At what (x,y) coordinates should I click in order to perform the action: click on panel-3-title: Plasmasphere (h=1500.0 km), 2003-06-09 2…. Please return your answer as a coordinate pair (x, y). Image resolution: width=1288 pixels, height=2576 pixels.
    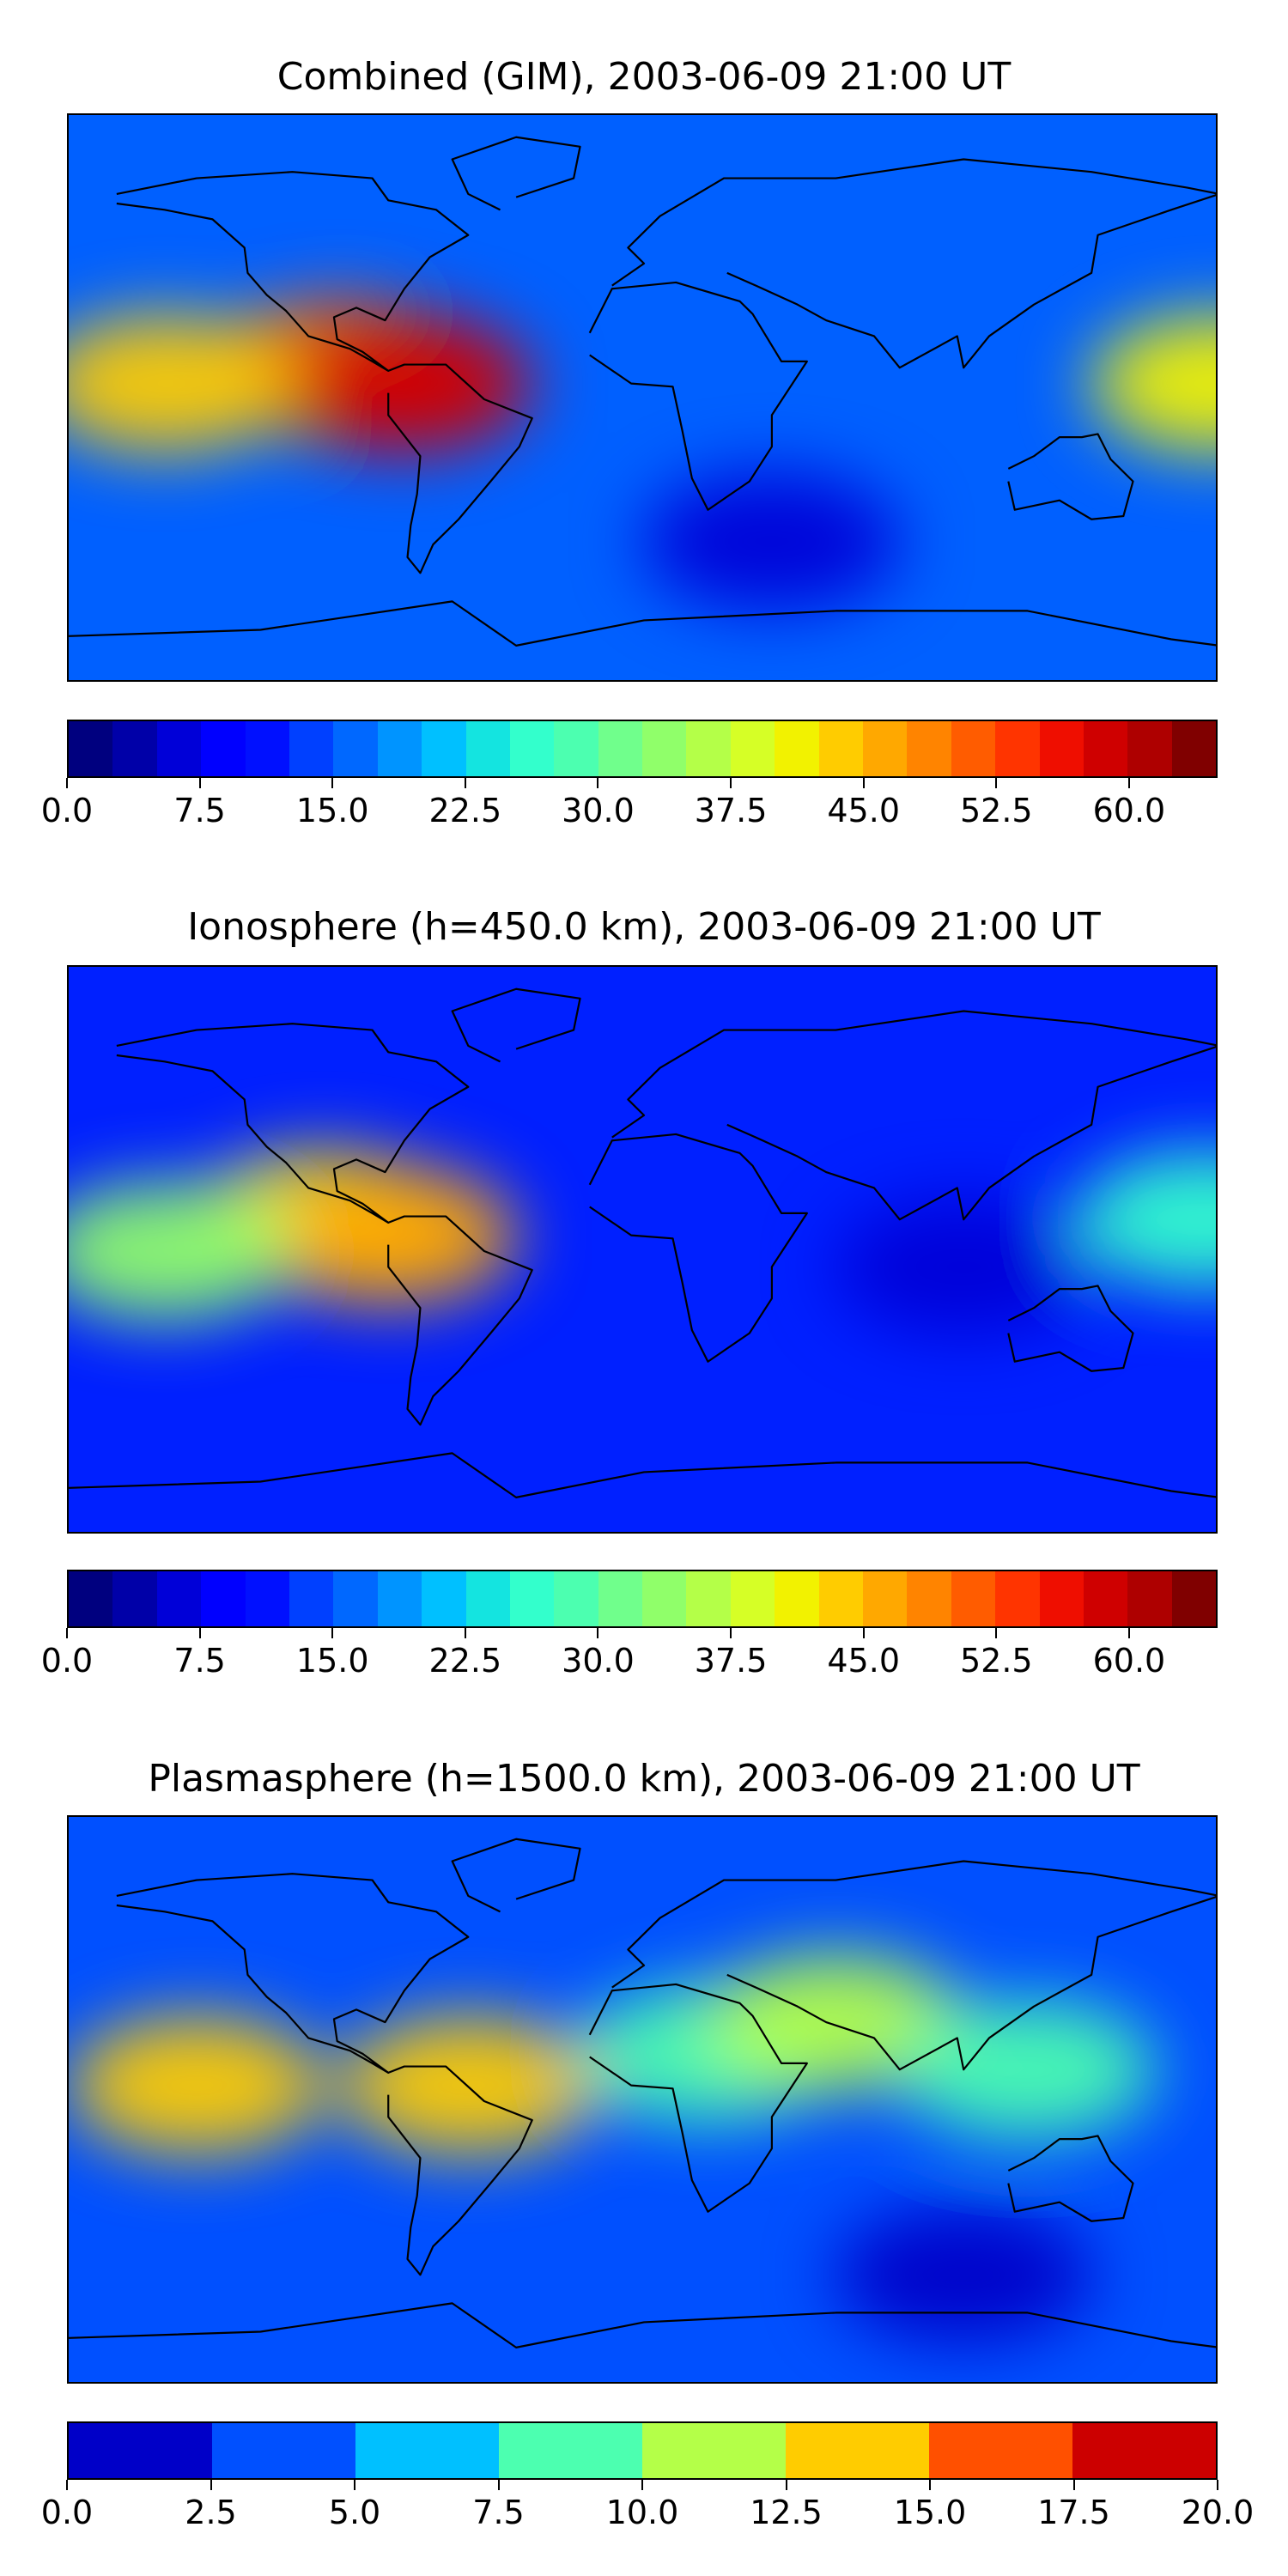
    Looking at the image, I should click on (644, 1779).